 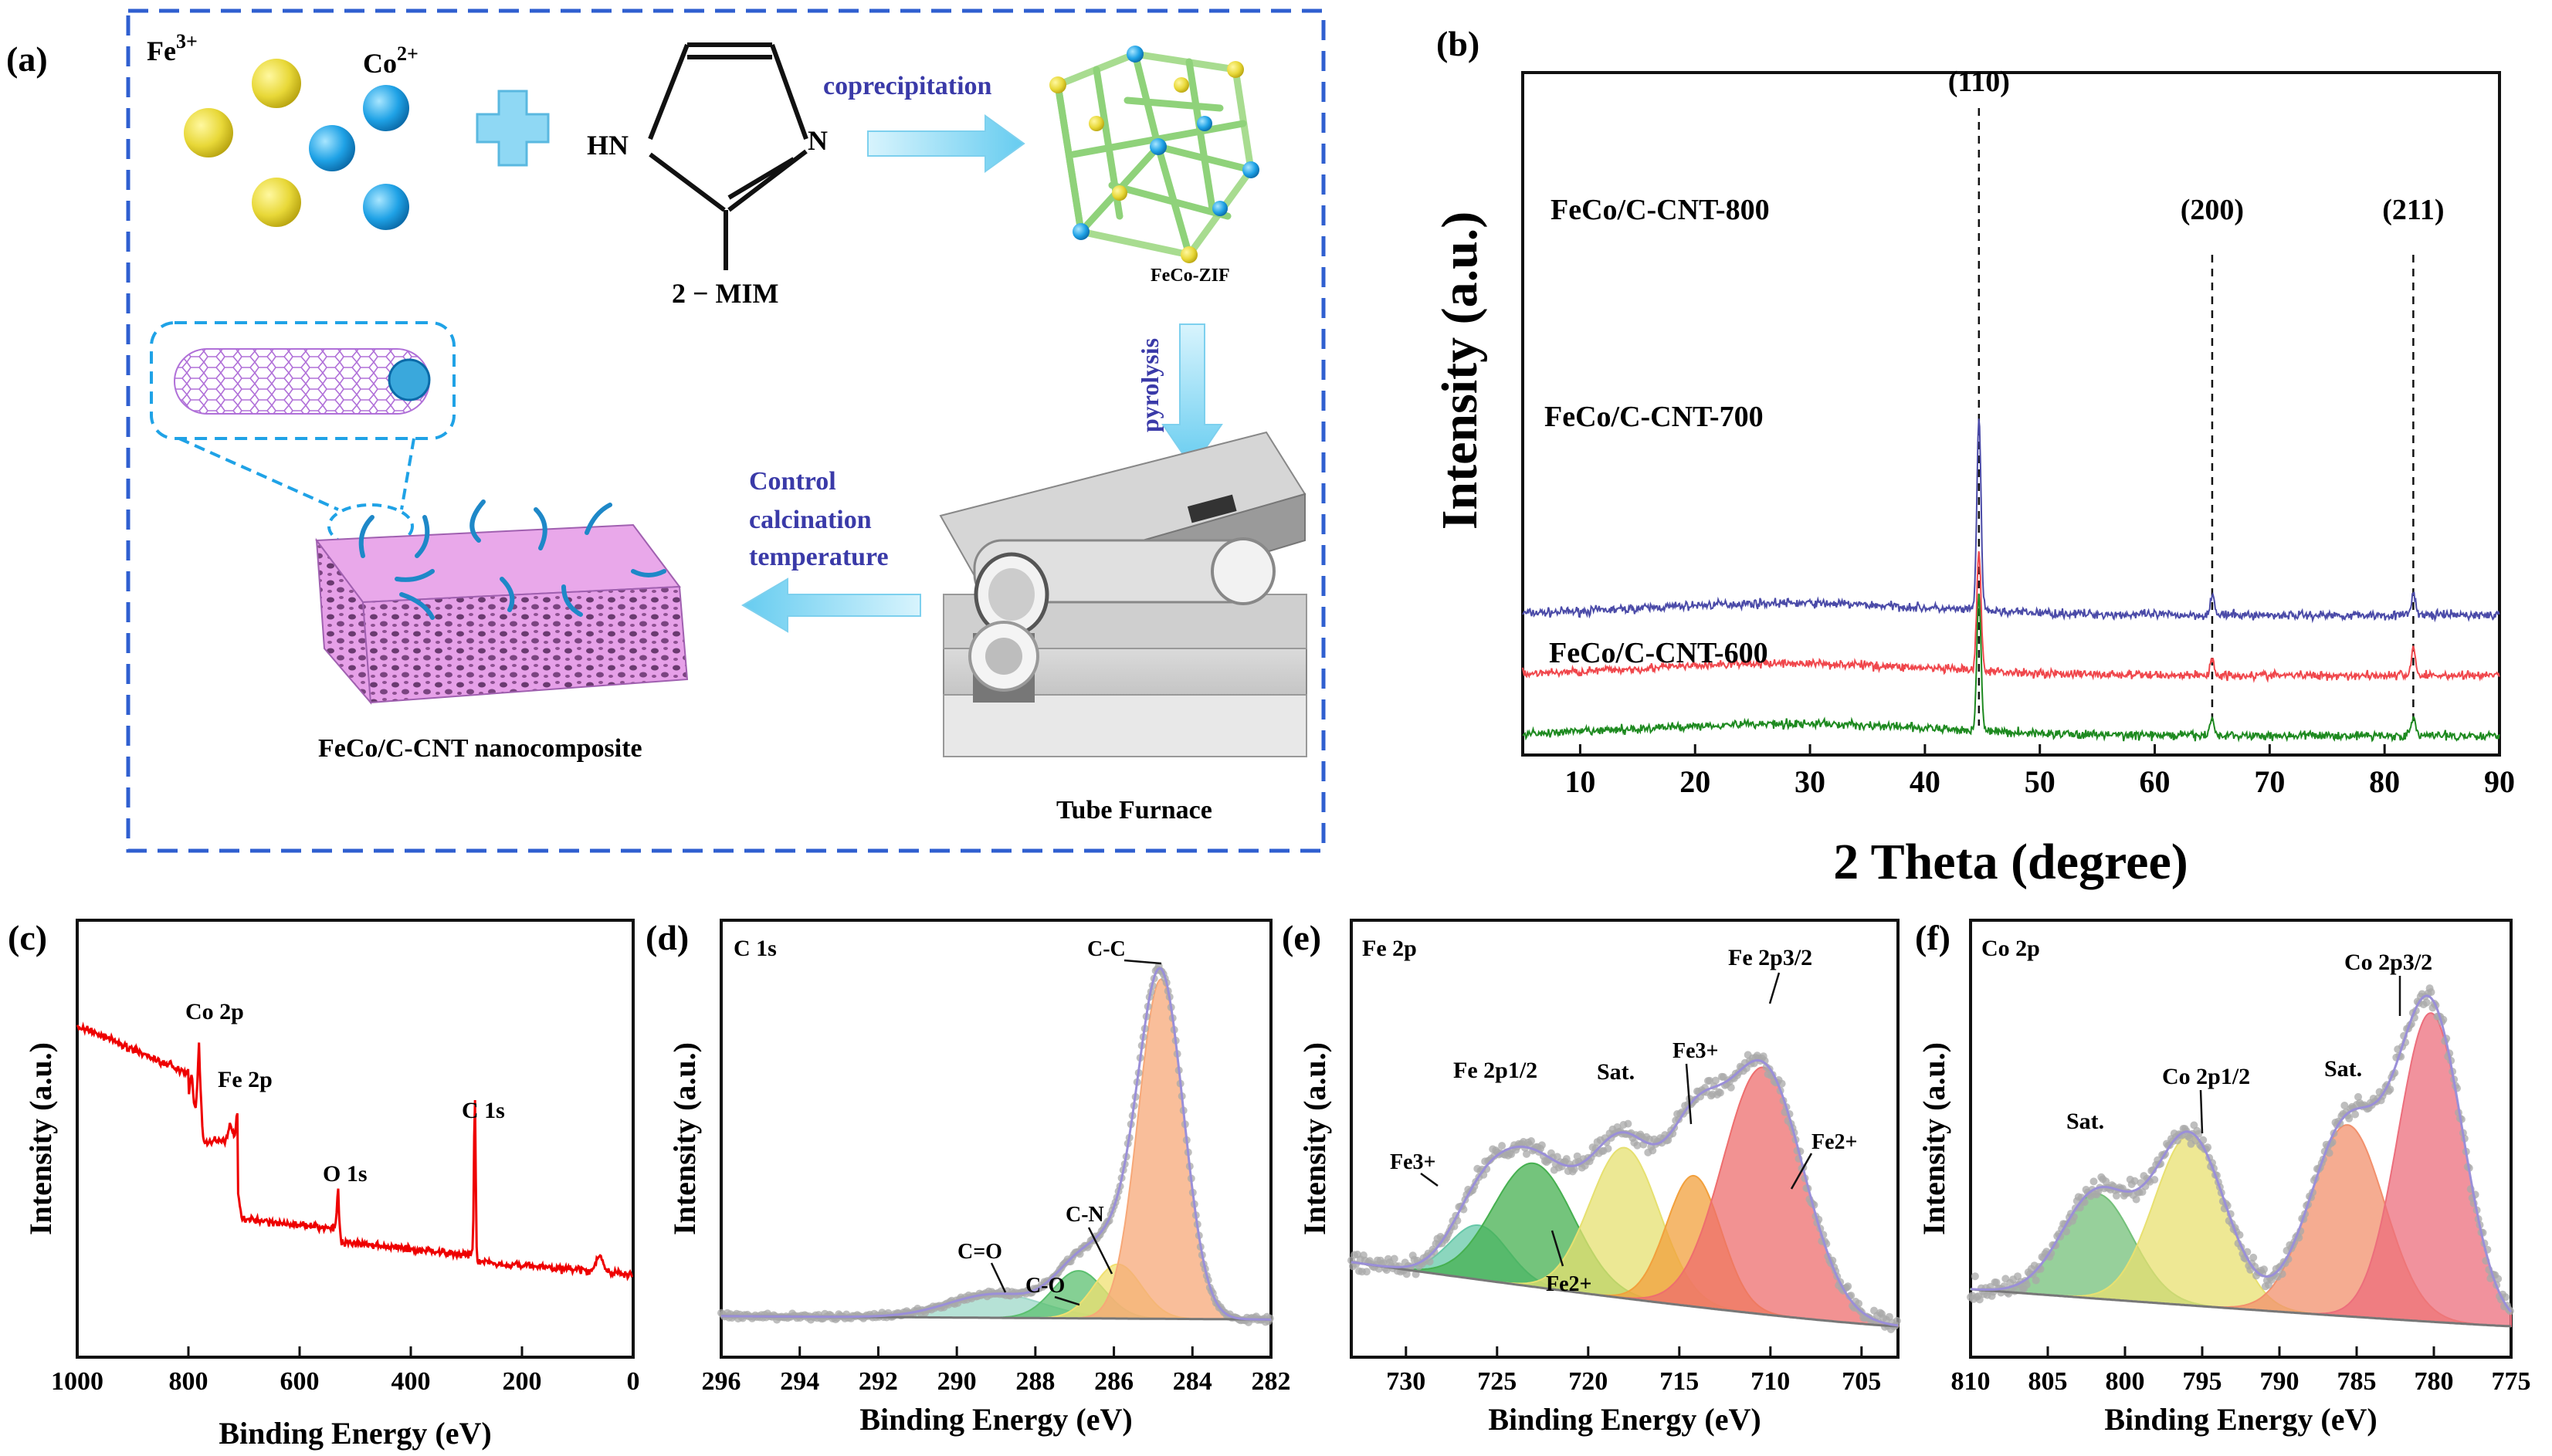 What do you see at coordinates (480, 748) in the screenshot?
I see `product-label: FeCo/C-CNT nanocomposite` at bounding box center [480, 748].